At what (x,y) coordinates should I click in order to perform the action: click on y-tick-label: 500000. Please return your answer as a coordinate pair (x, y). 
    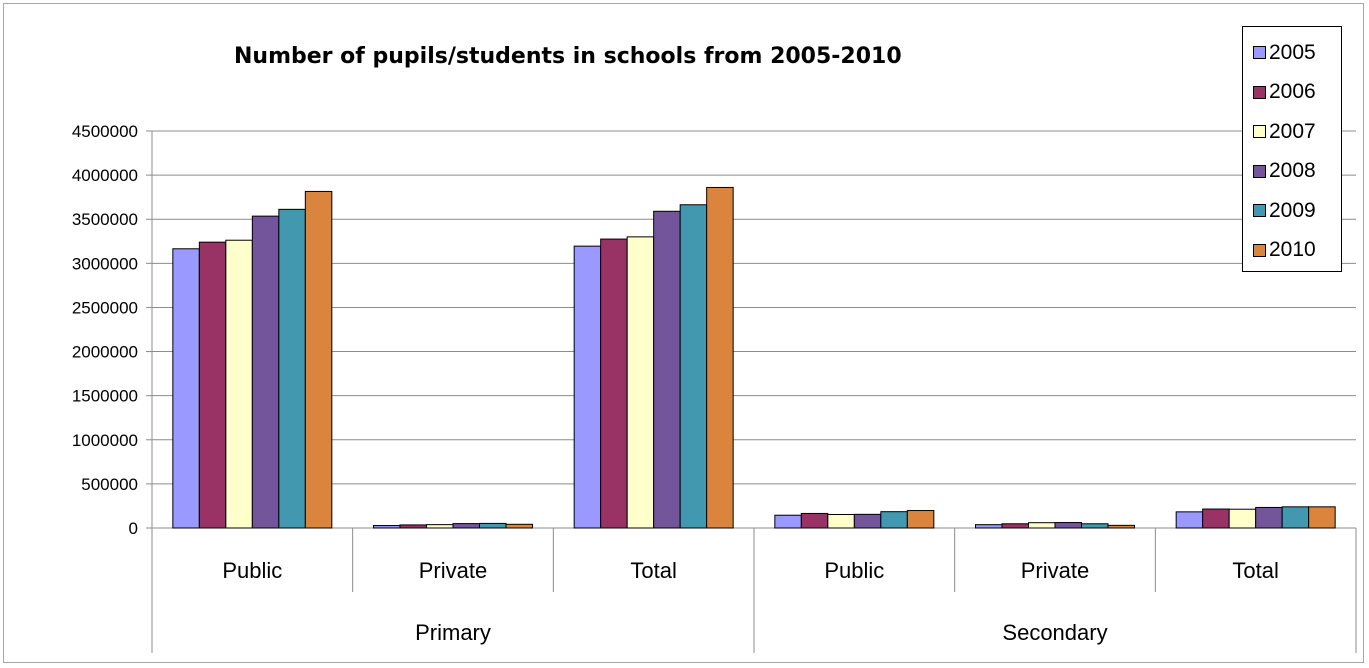
    Looking at the image, I should click on (109, 484).